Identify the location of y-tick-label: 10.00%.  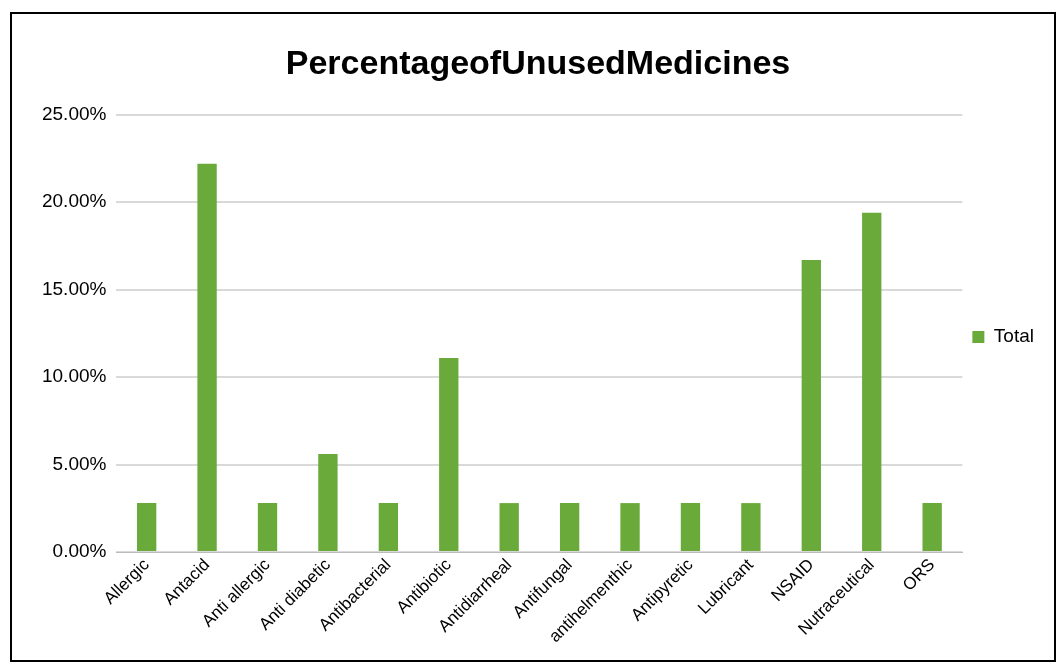
(74, 376).